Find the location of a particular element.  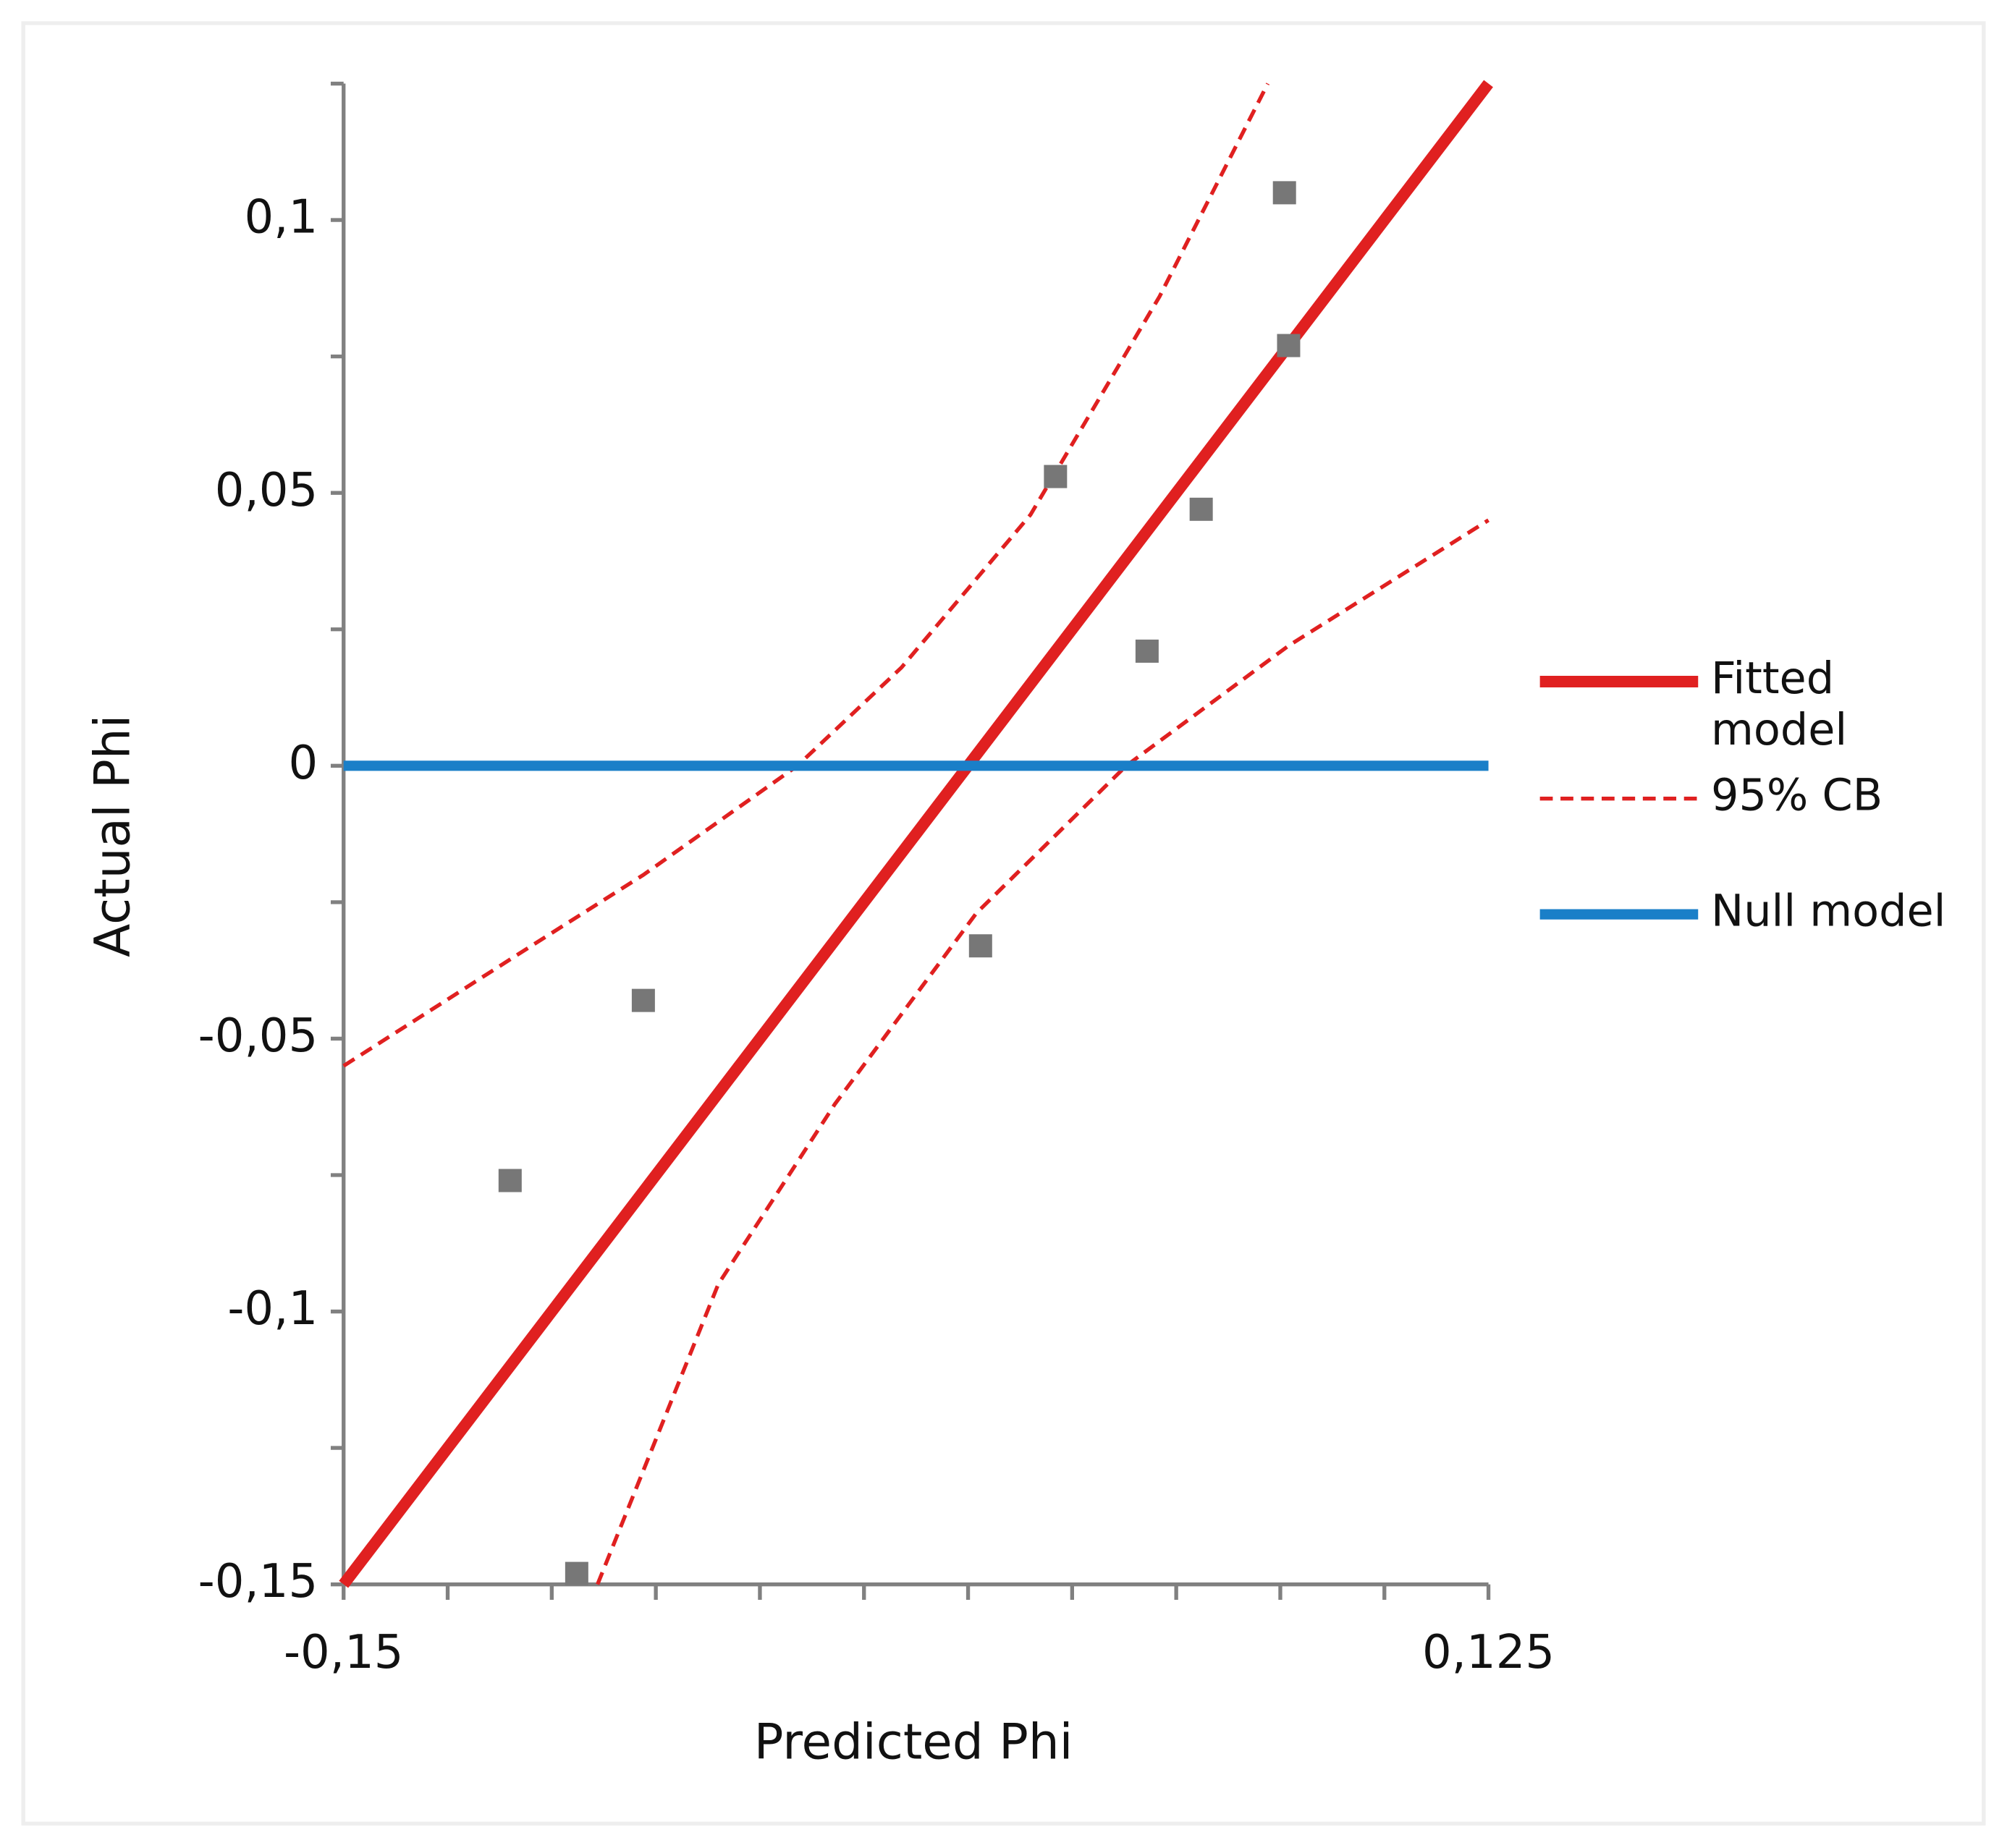

legend-label: 95% CB is located at coordinates (1797, 796).